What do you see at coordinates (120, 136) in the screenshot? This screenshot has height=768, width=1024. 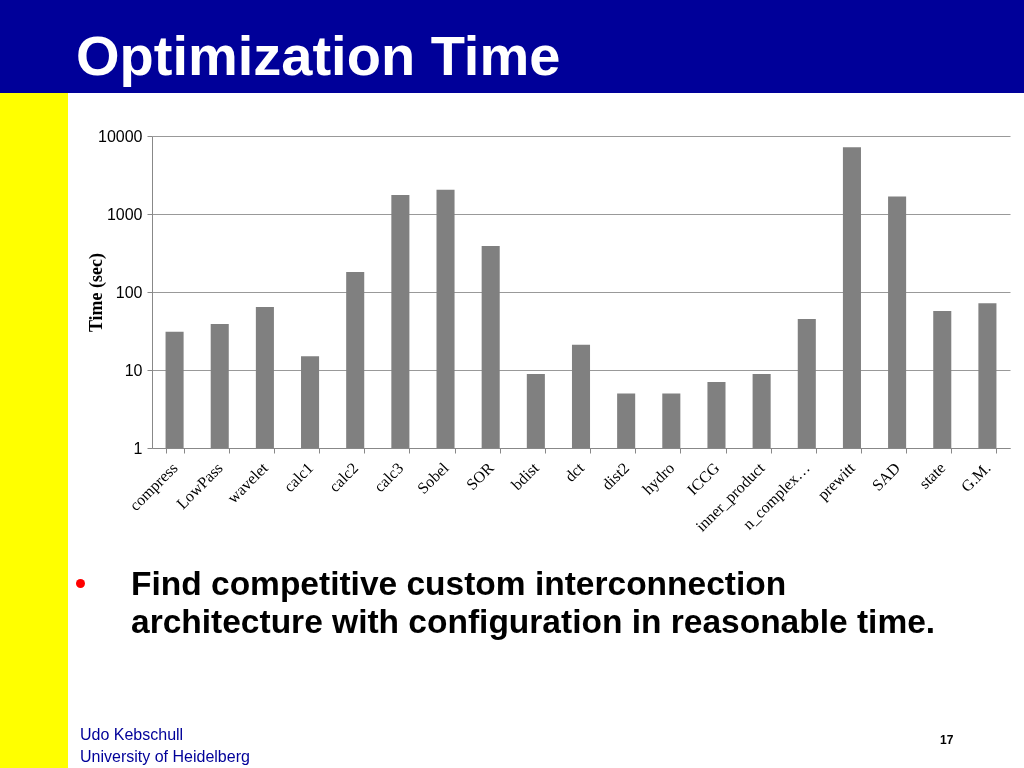 I see `y-tick-label: 10000` at bounding box center [120, 136].